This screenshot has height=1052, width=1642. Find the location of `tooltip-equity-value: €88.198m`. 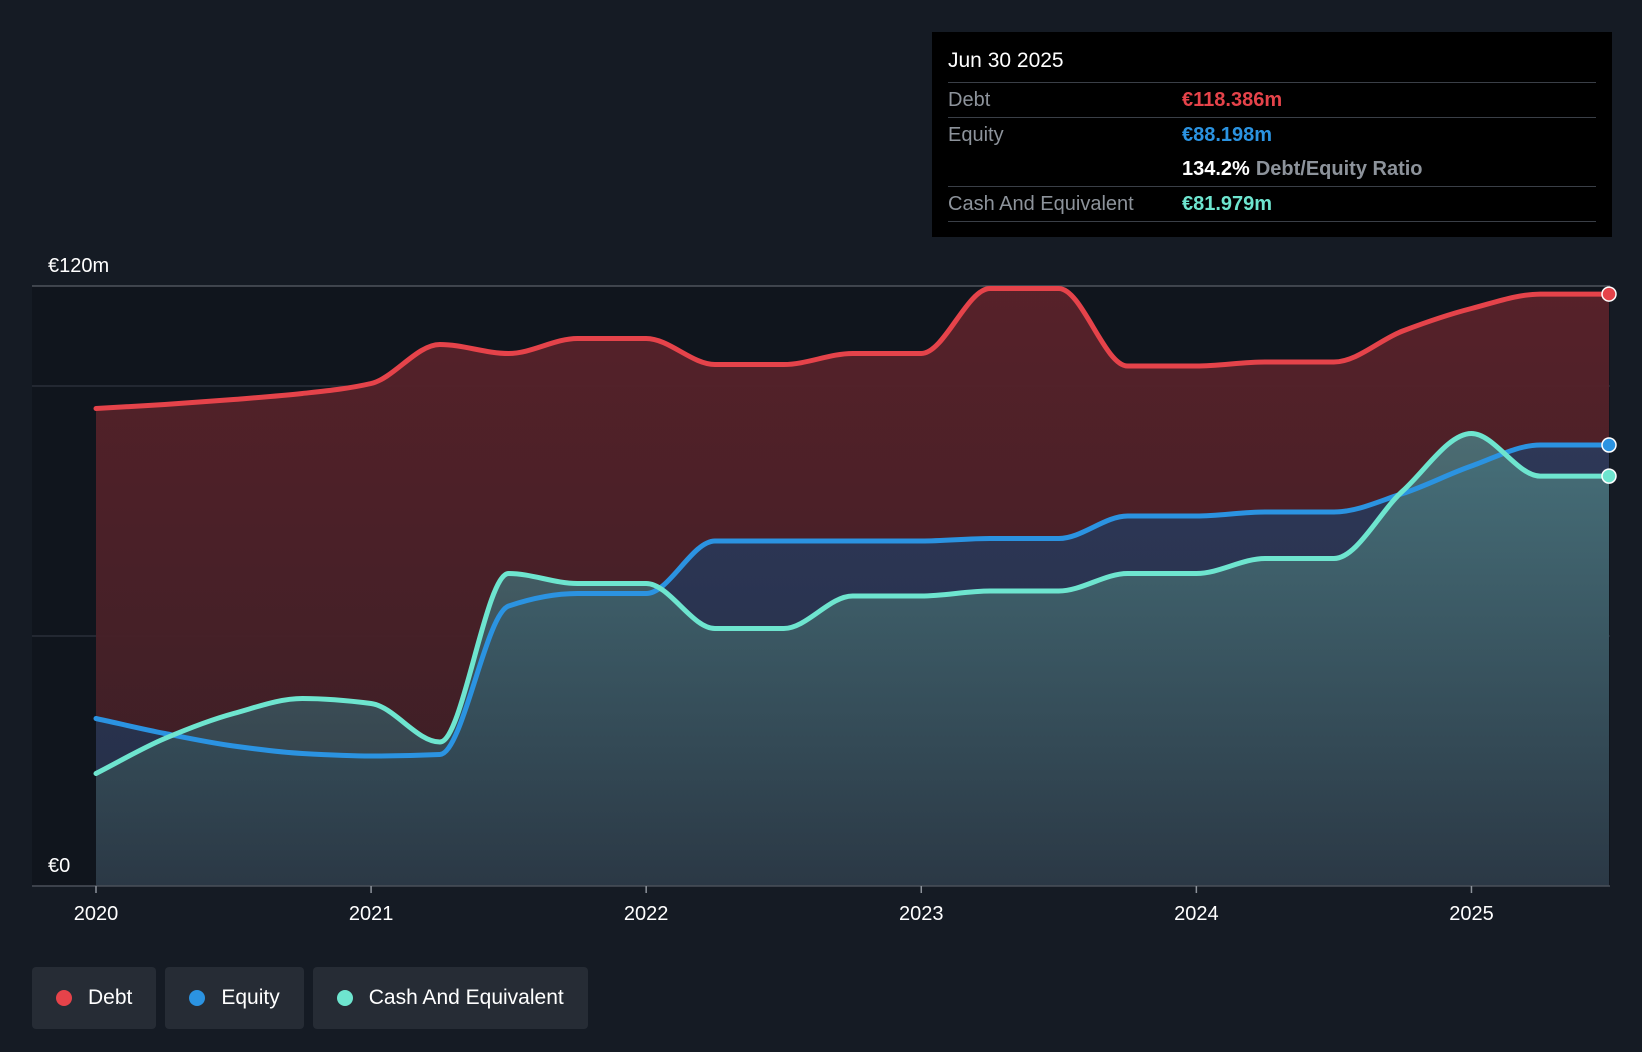

tooltip-equity-value: €88.198m is located at coordinates (1227, 135).